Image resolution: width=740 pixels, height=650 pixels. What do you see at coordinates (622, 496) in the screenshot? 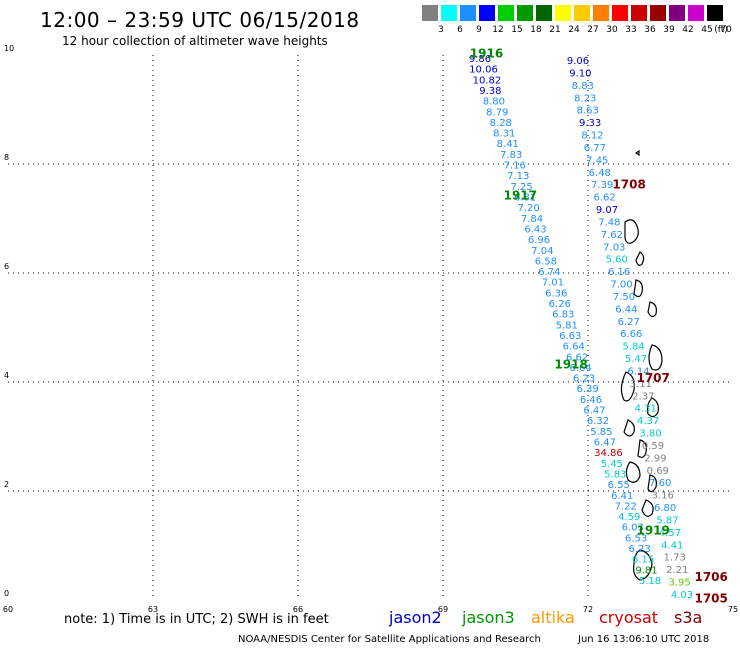
I see `wave-height-label: 6.41` at bounding box center [622, 496].